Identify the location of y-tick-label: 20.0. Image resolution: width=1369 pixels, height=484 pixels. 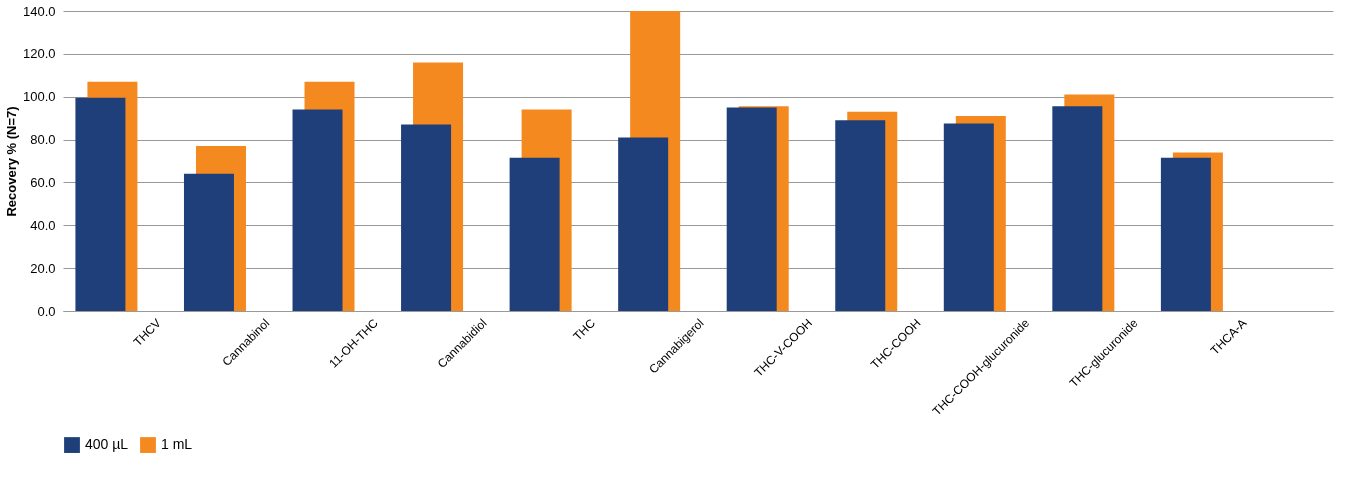
(43, 268).